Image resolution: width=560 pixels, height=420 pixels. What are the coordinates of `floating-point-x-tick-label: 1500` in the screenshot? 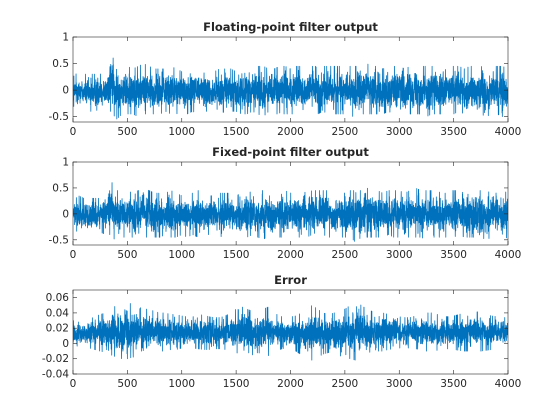 It's located at (236, 132).